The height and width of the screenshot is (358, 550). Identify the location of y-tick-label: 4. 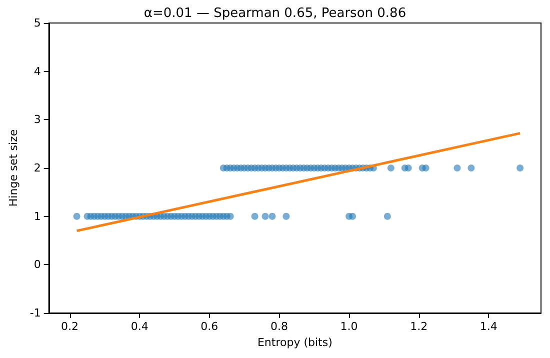
(37, 71).